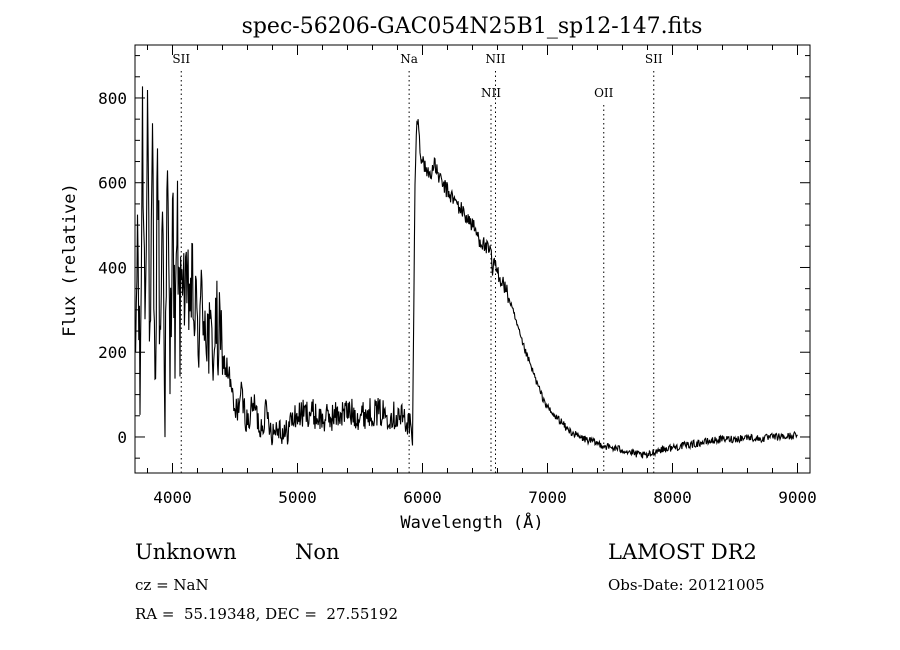 Image resolution: width=900 pixels, height=650 pixels. What do you see at coordinates (604, 93) in the screenshot?
I see `line-marker-label: OII` at bounding box center [604, 93].